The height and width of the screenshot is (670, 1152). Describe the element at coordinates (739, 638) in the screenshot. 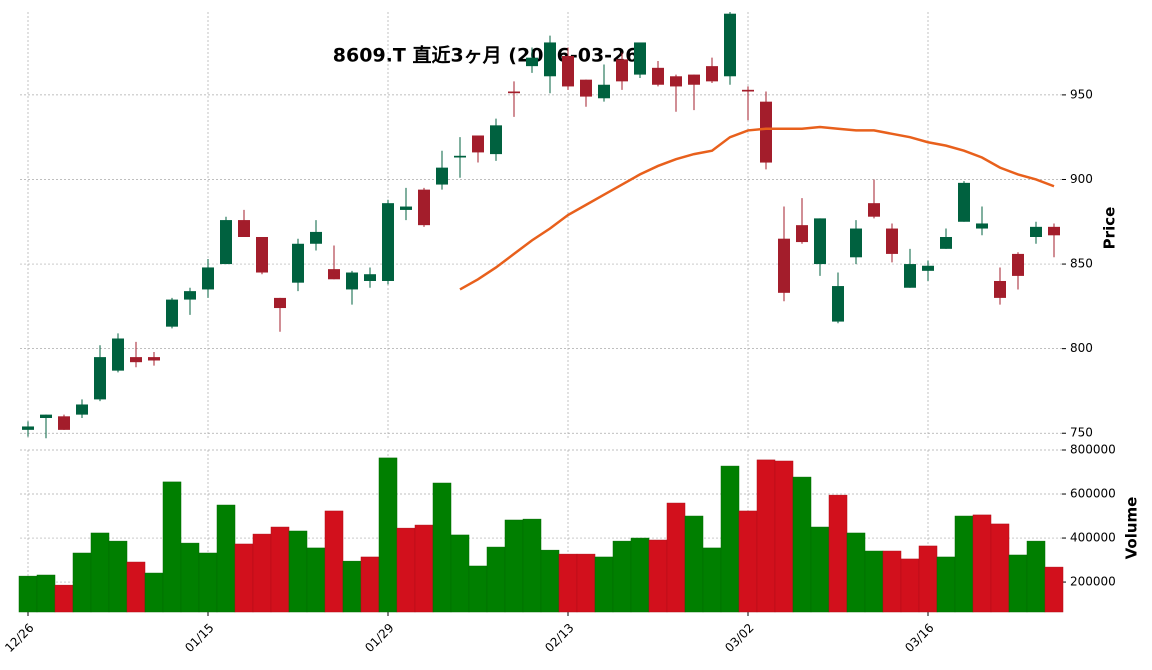

I see `x-tick-label: 03/02` at that location.